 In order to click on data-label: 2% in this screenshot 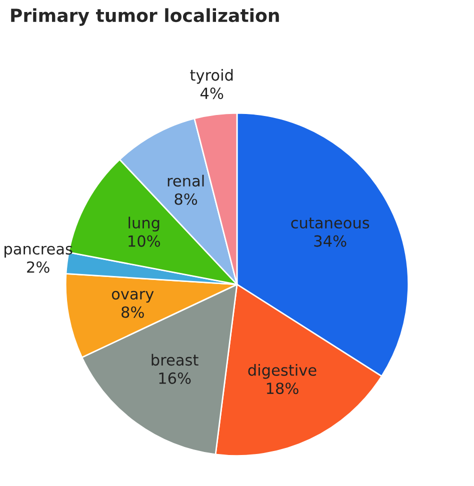, I will do `click(38, 267)`.